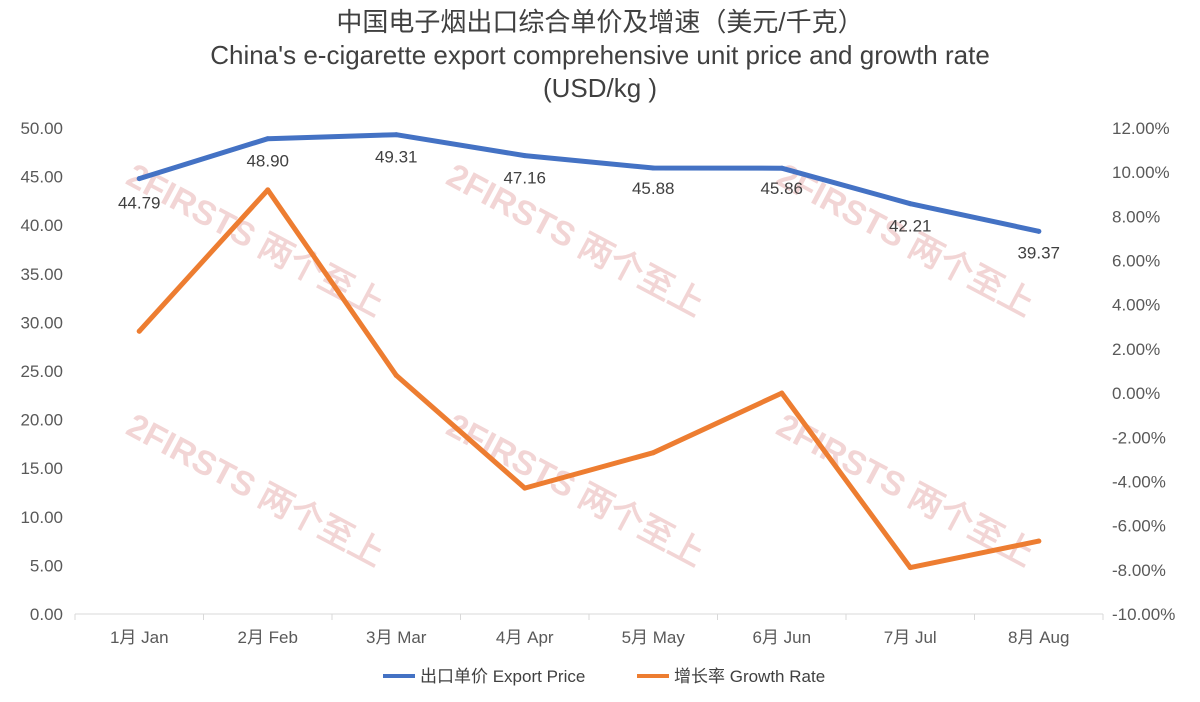  Describe the element at coordinates (654, 637) in the screenshot. I see `x-tick-label: 5月 May` at that location.